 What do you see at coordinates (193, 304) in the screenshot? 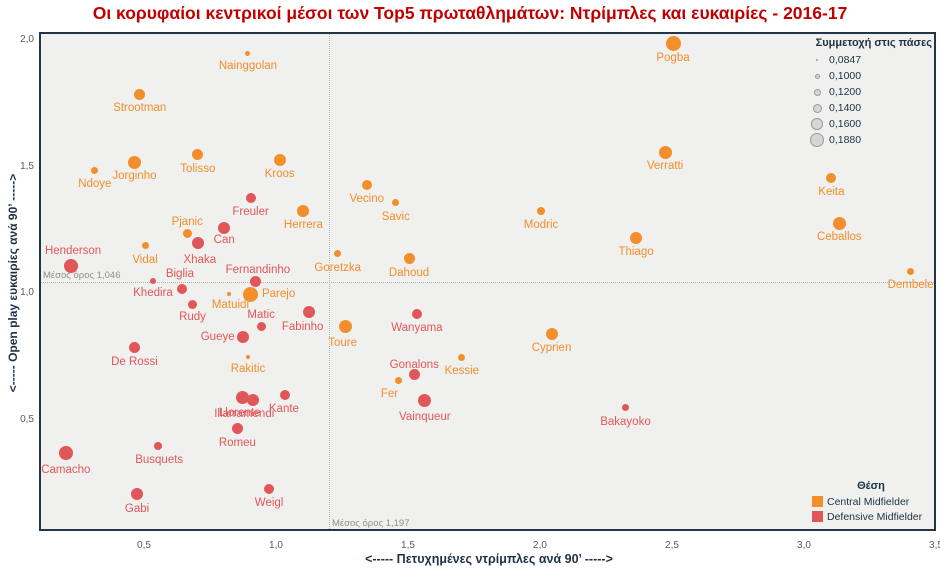
I see `player-dot-rudy` at bounding box center [193, 304].